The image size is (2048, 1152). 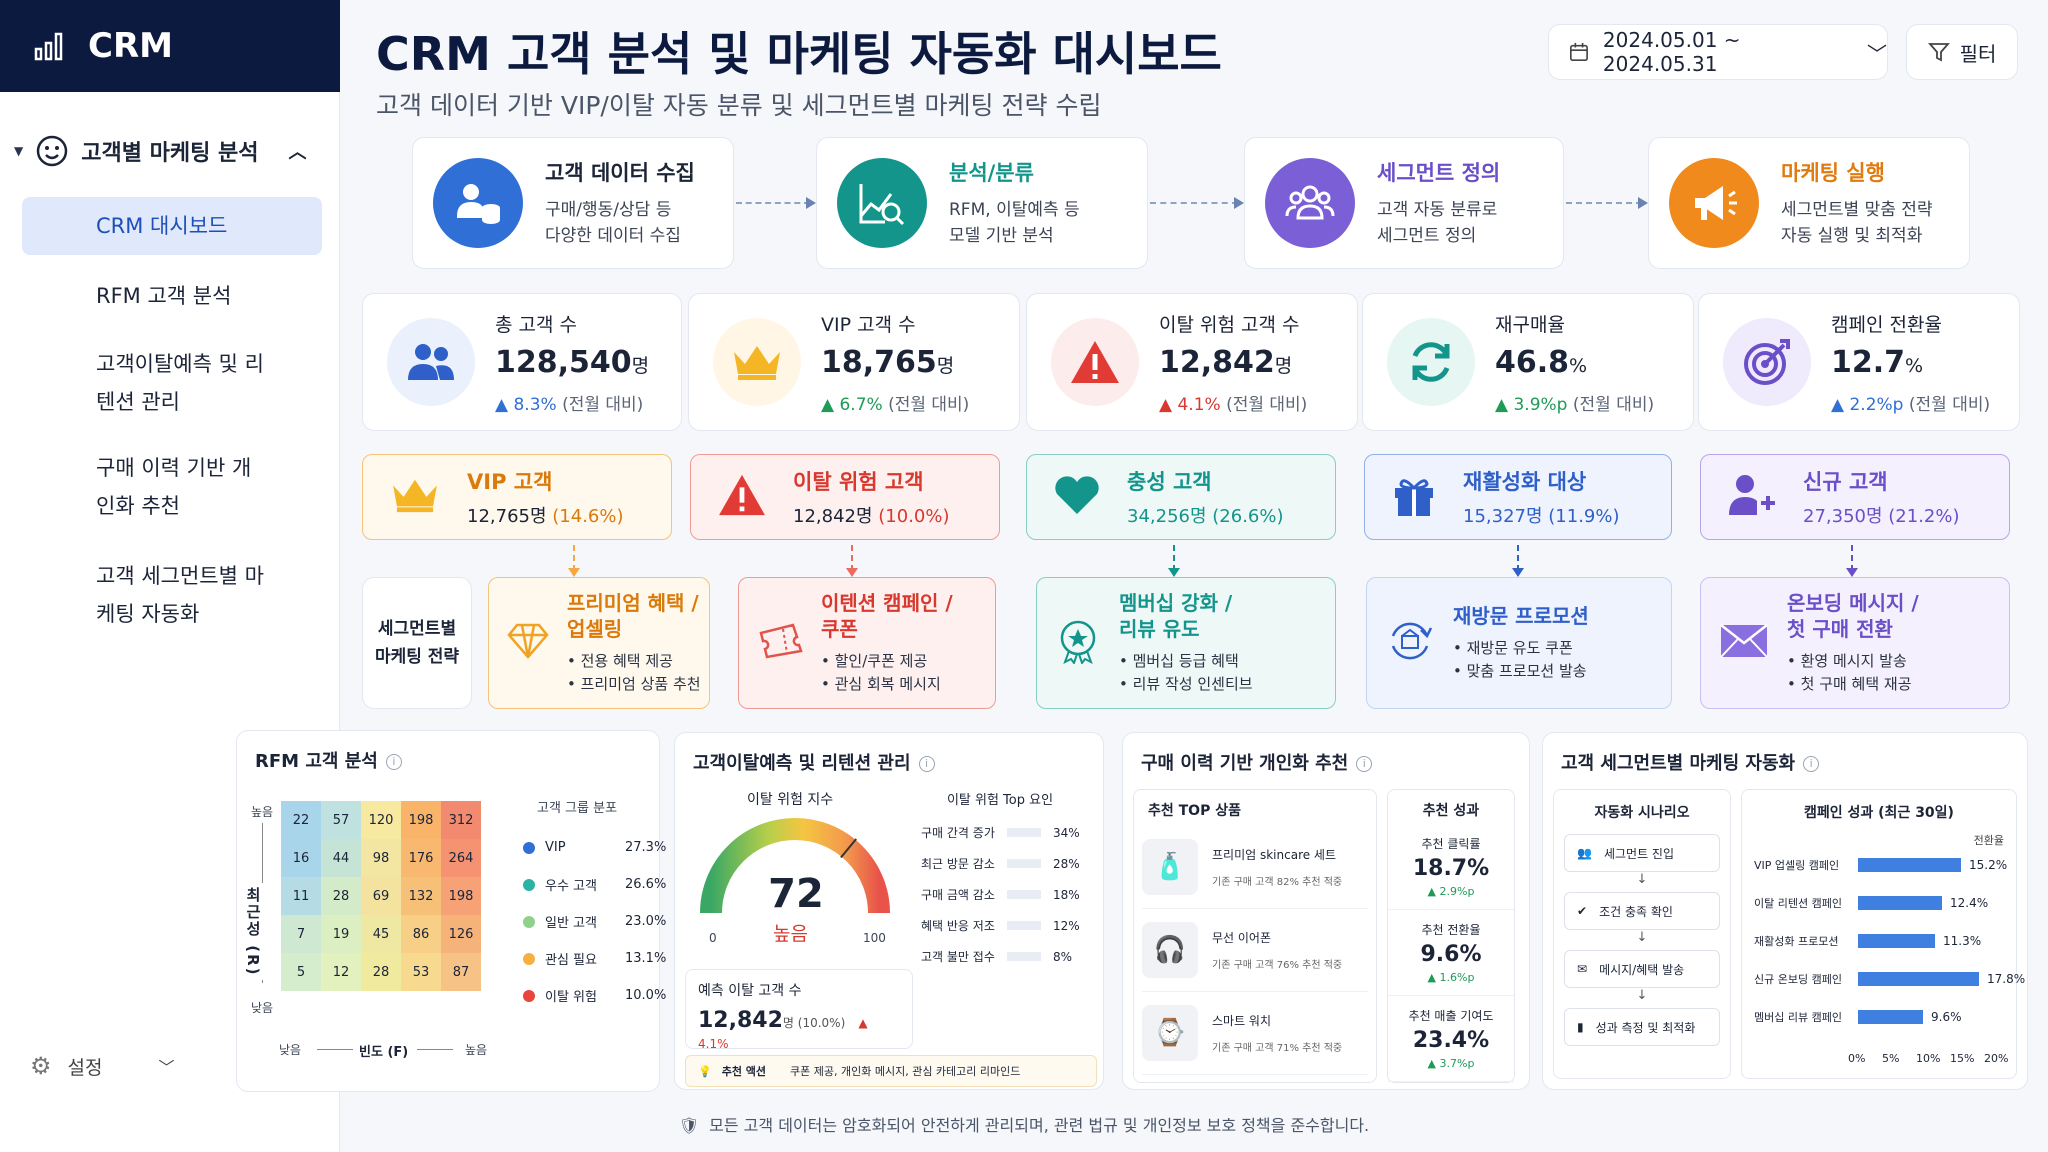 What do you see at coordinates (1159, 629) in the screenshot?
I see `strategy-title-line: 리뷰 유도` at bounding box center [1159, 629].